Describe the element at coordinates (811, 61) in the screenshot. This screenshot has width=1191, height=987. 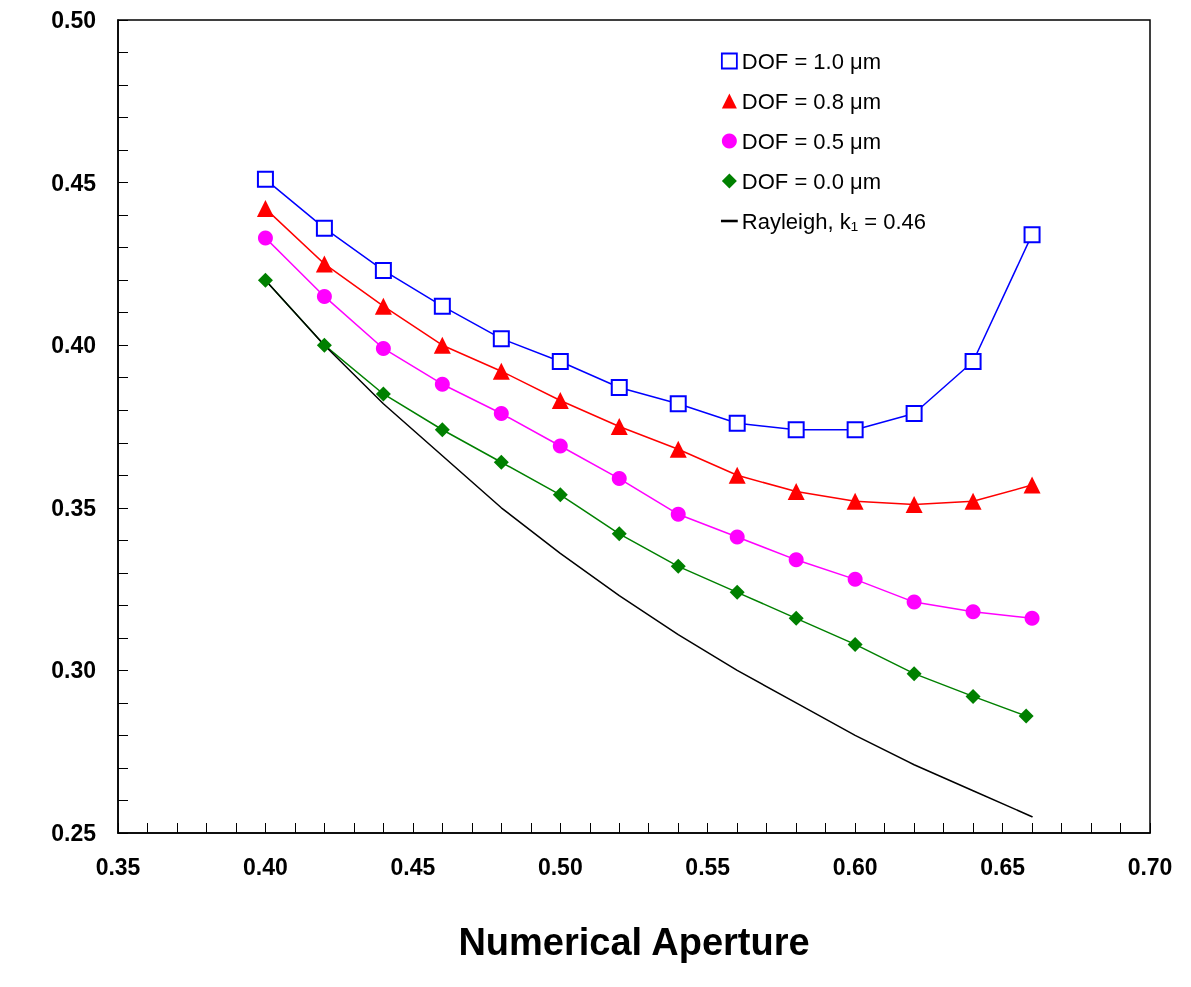
I see `legend-label: DOF = 1.0 μm` at that location.